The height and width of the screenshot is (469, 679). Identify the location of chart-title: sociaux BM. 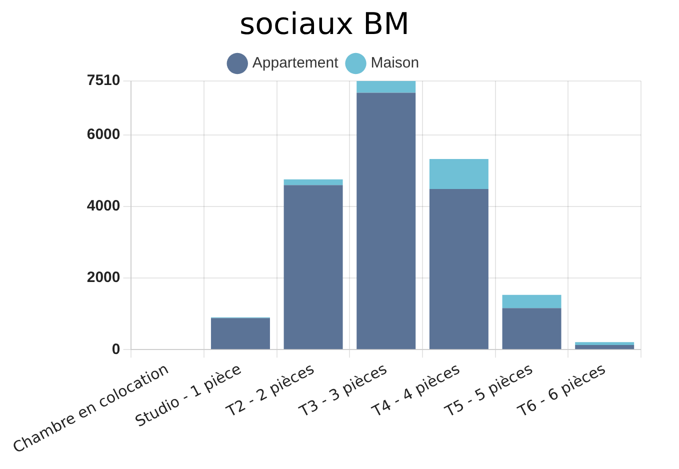
(325, 24).